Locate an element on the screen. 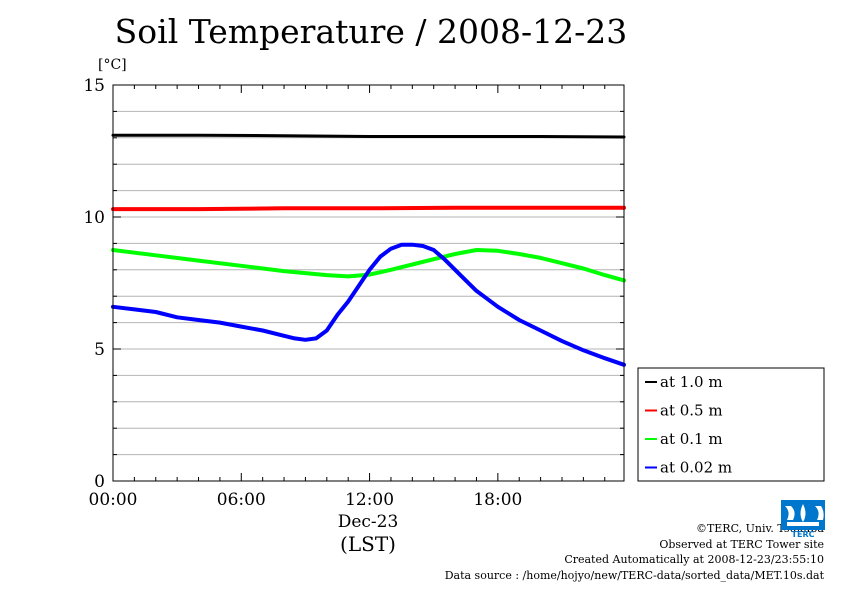 This screenshot has width=842, height=595. y-tick-label: 15 is located at coordinates (94, 86).